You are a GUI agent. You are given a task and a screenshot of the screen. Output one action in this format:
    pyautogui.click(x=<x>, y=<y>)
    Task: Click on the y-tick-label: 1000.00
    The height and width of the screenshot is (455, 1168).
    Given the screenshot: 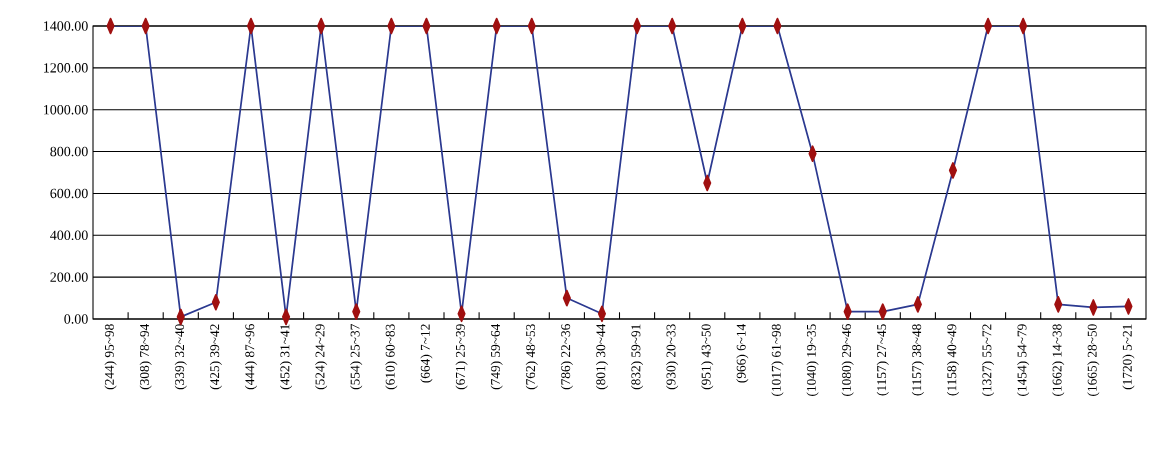 What is the action you would take?
    pyautogui.click(x=66, y=109)
    